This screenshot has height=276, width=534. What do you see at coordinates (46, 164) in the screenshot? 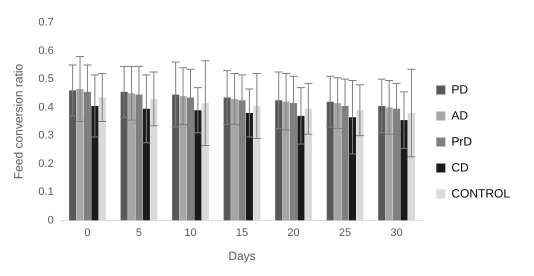
I see `y-tick-label: 0.2` at bounding box center [46, 164].